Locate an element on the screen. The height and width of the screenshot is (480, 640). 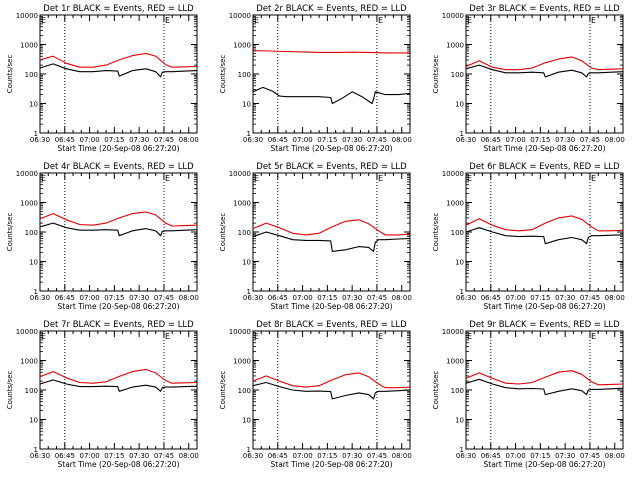
panel-title: Det 5r BLACK = Events, RED = LLD is located at coordinates (331, 167).